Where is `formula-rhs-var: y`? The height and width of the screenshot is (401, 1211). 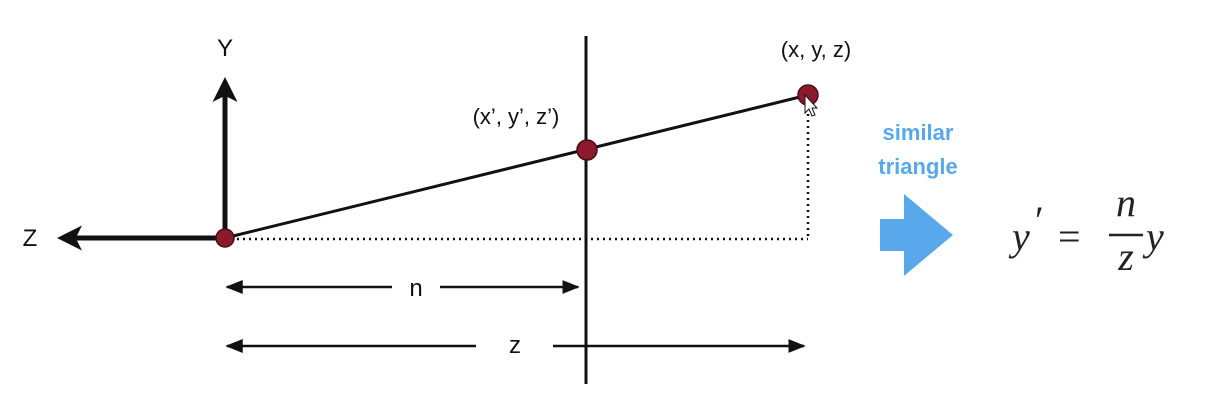 formula-rhs-var: y is located at coordinates (1153, 236).